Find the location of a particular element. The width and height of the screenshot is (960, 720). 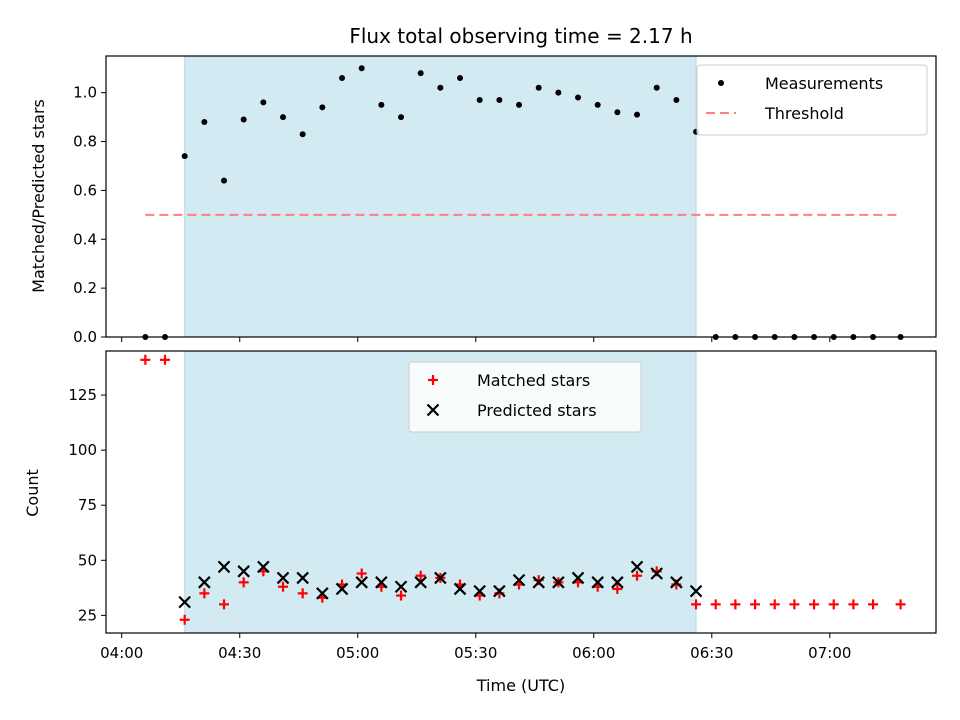

x-tick-label: 05:30 is located at coordinates (475, 653).